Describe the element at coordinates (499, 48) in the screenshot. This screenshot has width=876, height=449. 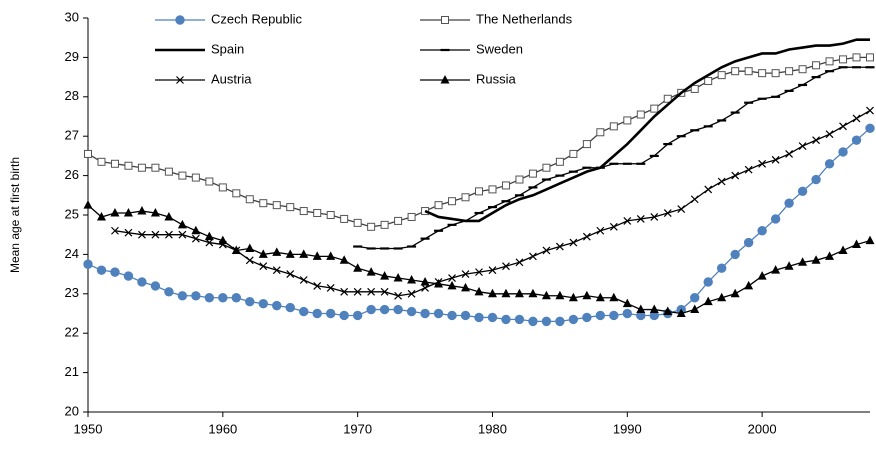
I see `legend-label: Sweden` at that location.